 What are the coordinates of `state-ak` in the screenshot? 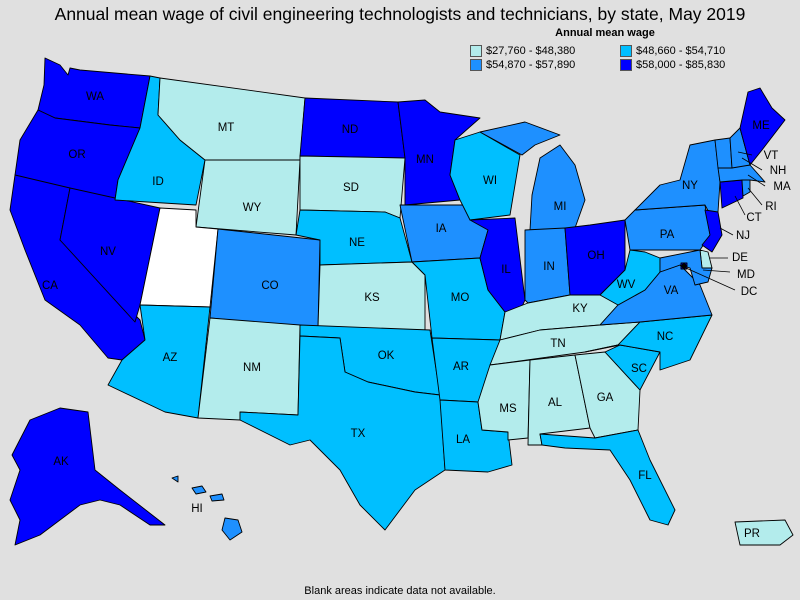 It's located at (87, 476).